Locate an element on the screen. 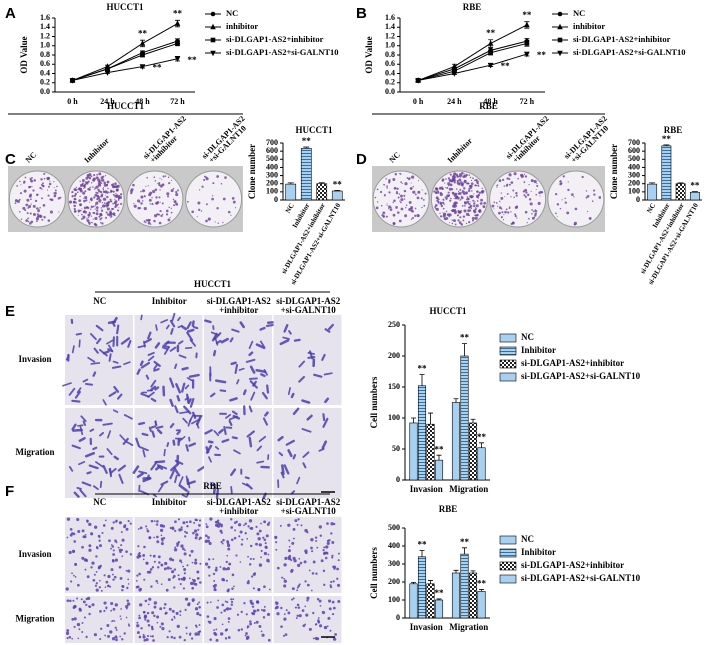  column-label: +si-GALNT10 is located at coordinates (309, 511).